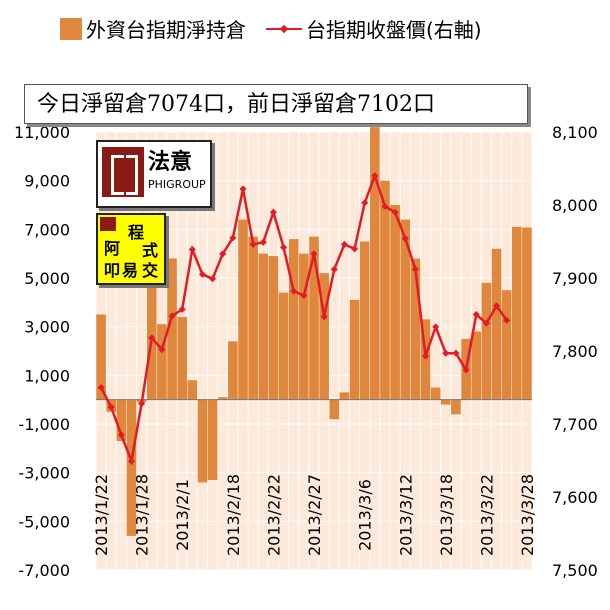 The image size is (610, 610). Describe the element at coordinates (150, 270) in the screenshot. I see `badge-char: 交` at that location.